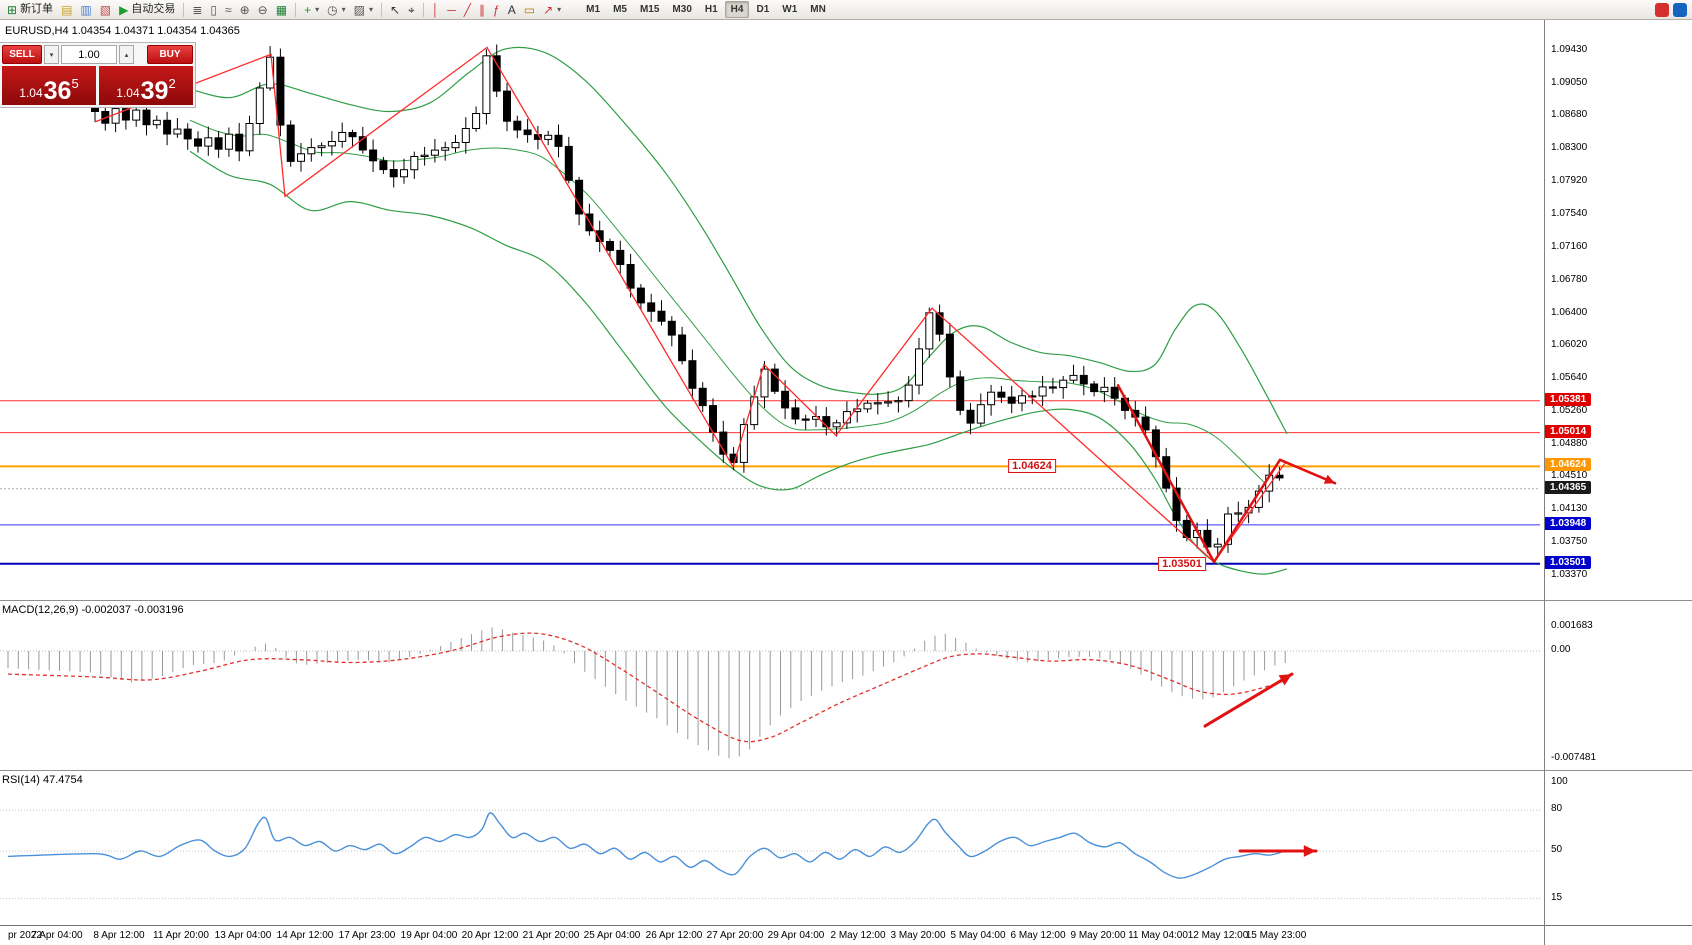  I want to click on auto-trading-button: ▶ 自动交易, so click(147, 9).